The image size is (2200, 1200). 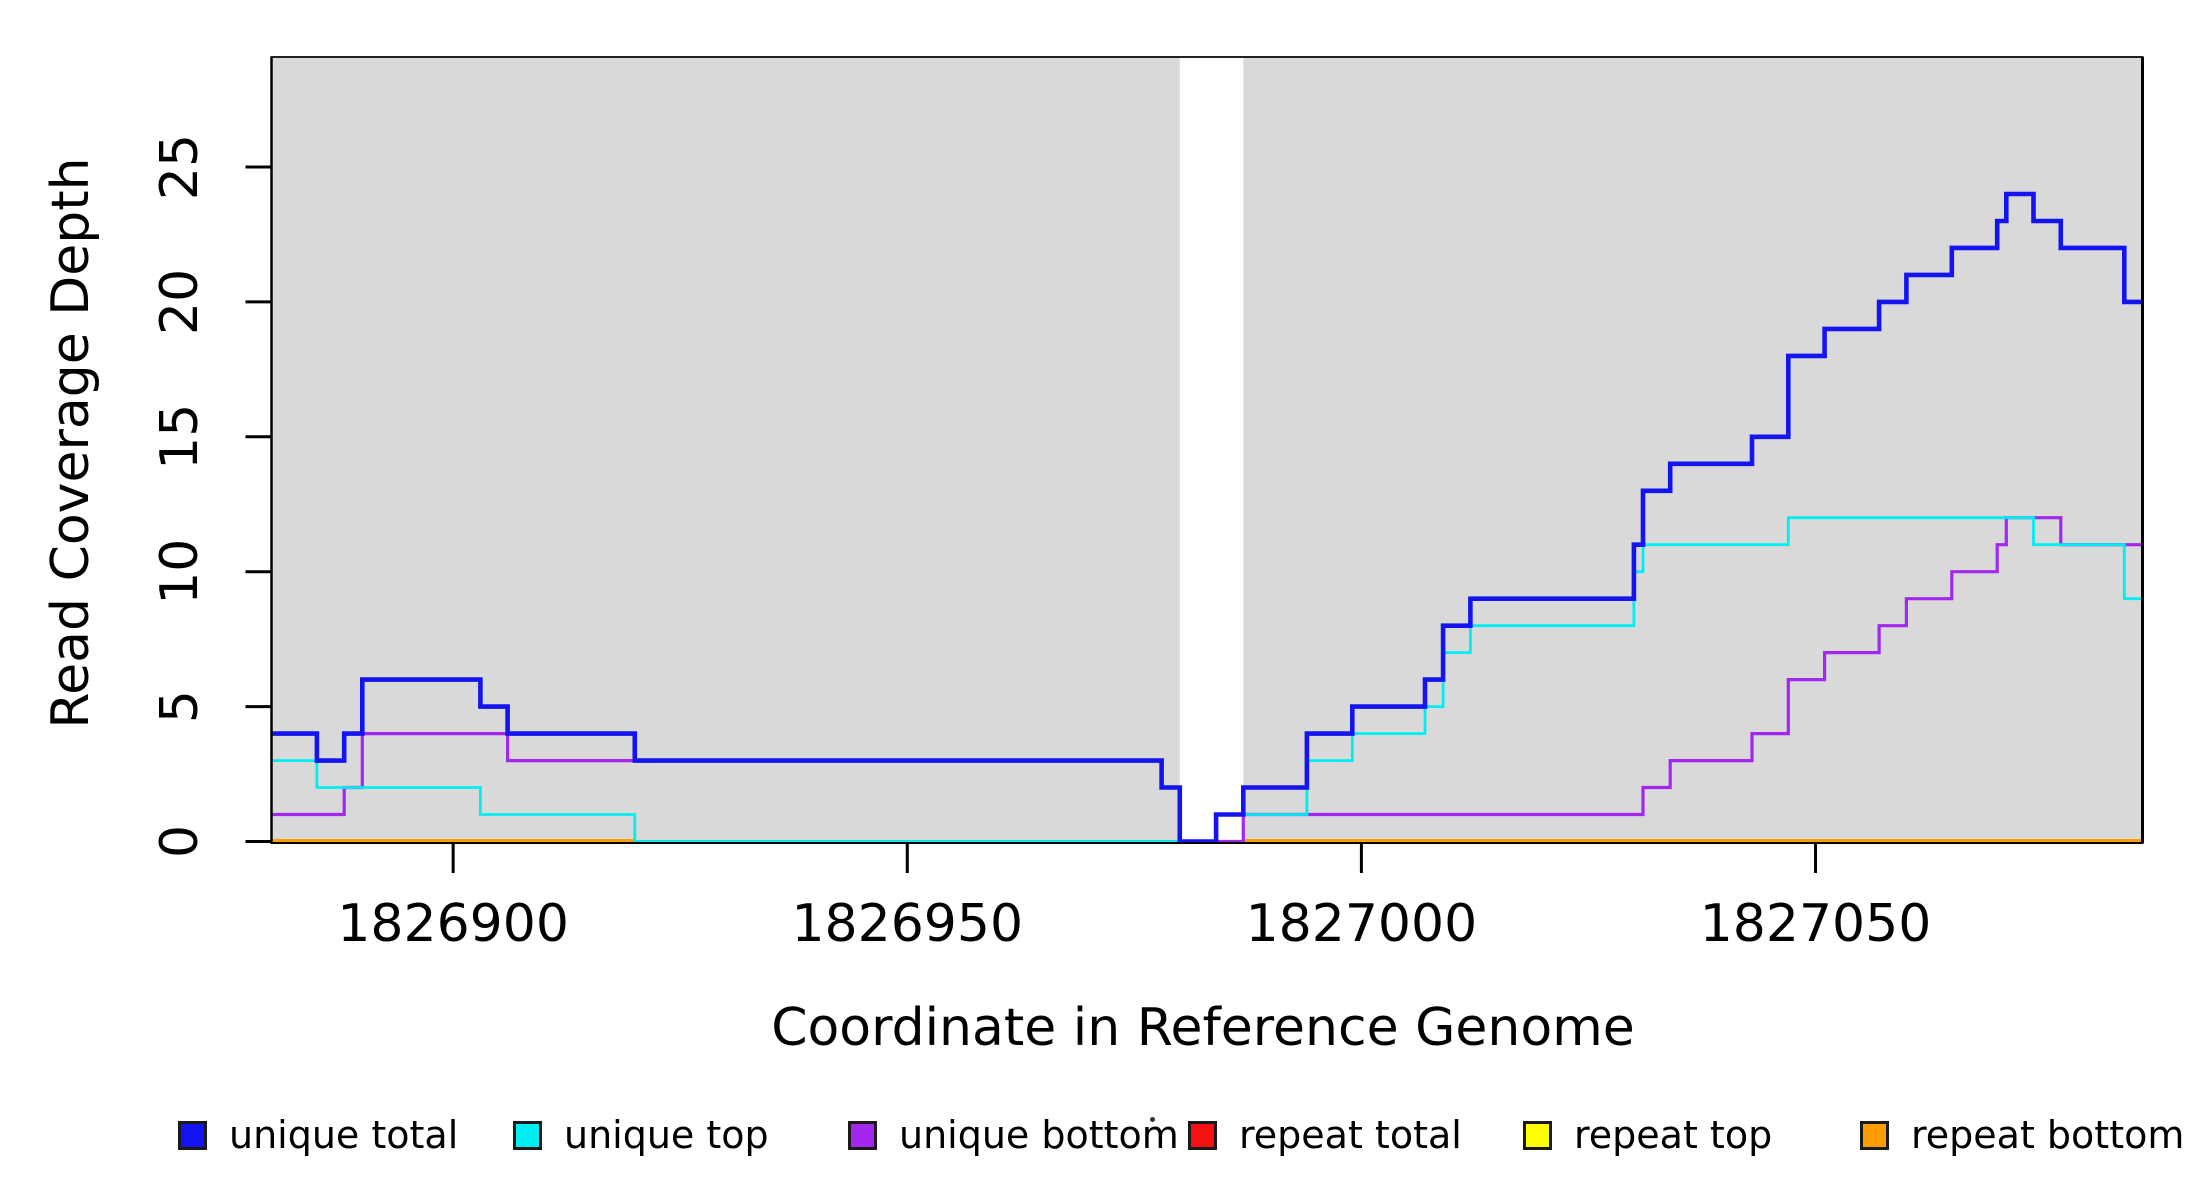 I want to click on x-axis-title: Coordinate in Reference Genome, so click(x=1203, y=1028).